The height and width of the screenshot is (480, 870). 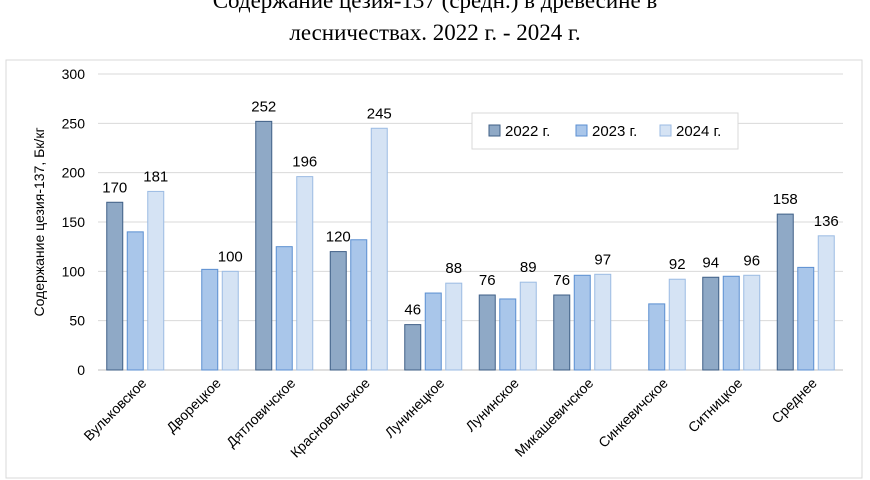 What do you see at coordinates (74, 173) in the screenshot?
I see `y-tick-label: 200` at bounding box center [74, 173].